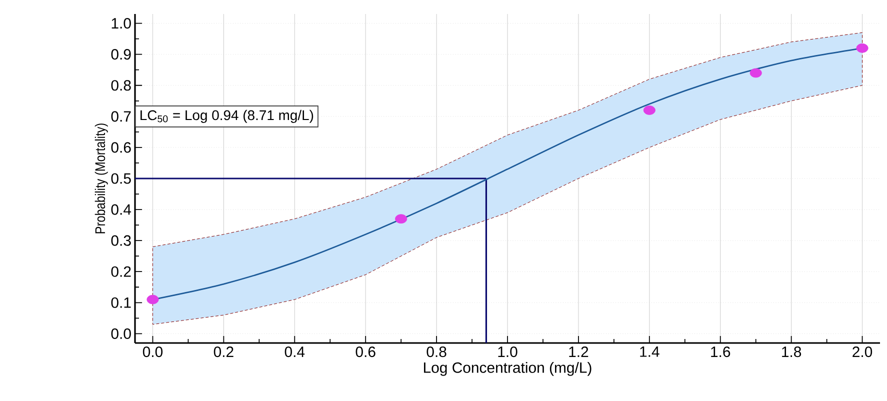  What do you see at coordinates (366, 352) in the screenshot?
I see `x-tick-label: 0.6` at bounding box center [366, 352].